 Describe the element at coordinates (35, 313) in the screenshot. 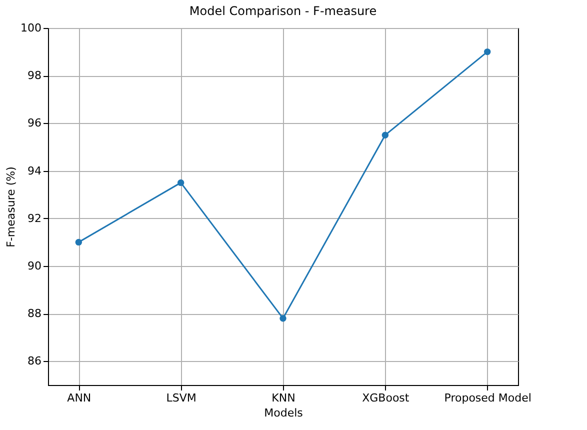

I see `y-tick-label: 88` at that location.